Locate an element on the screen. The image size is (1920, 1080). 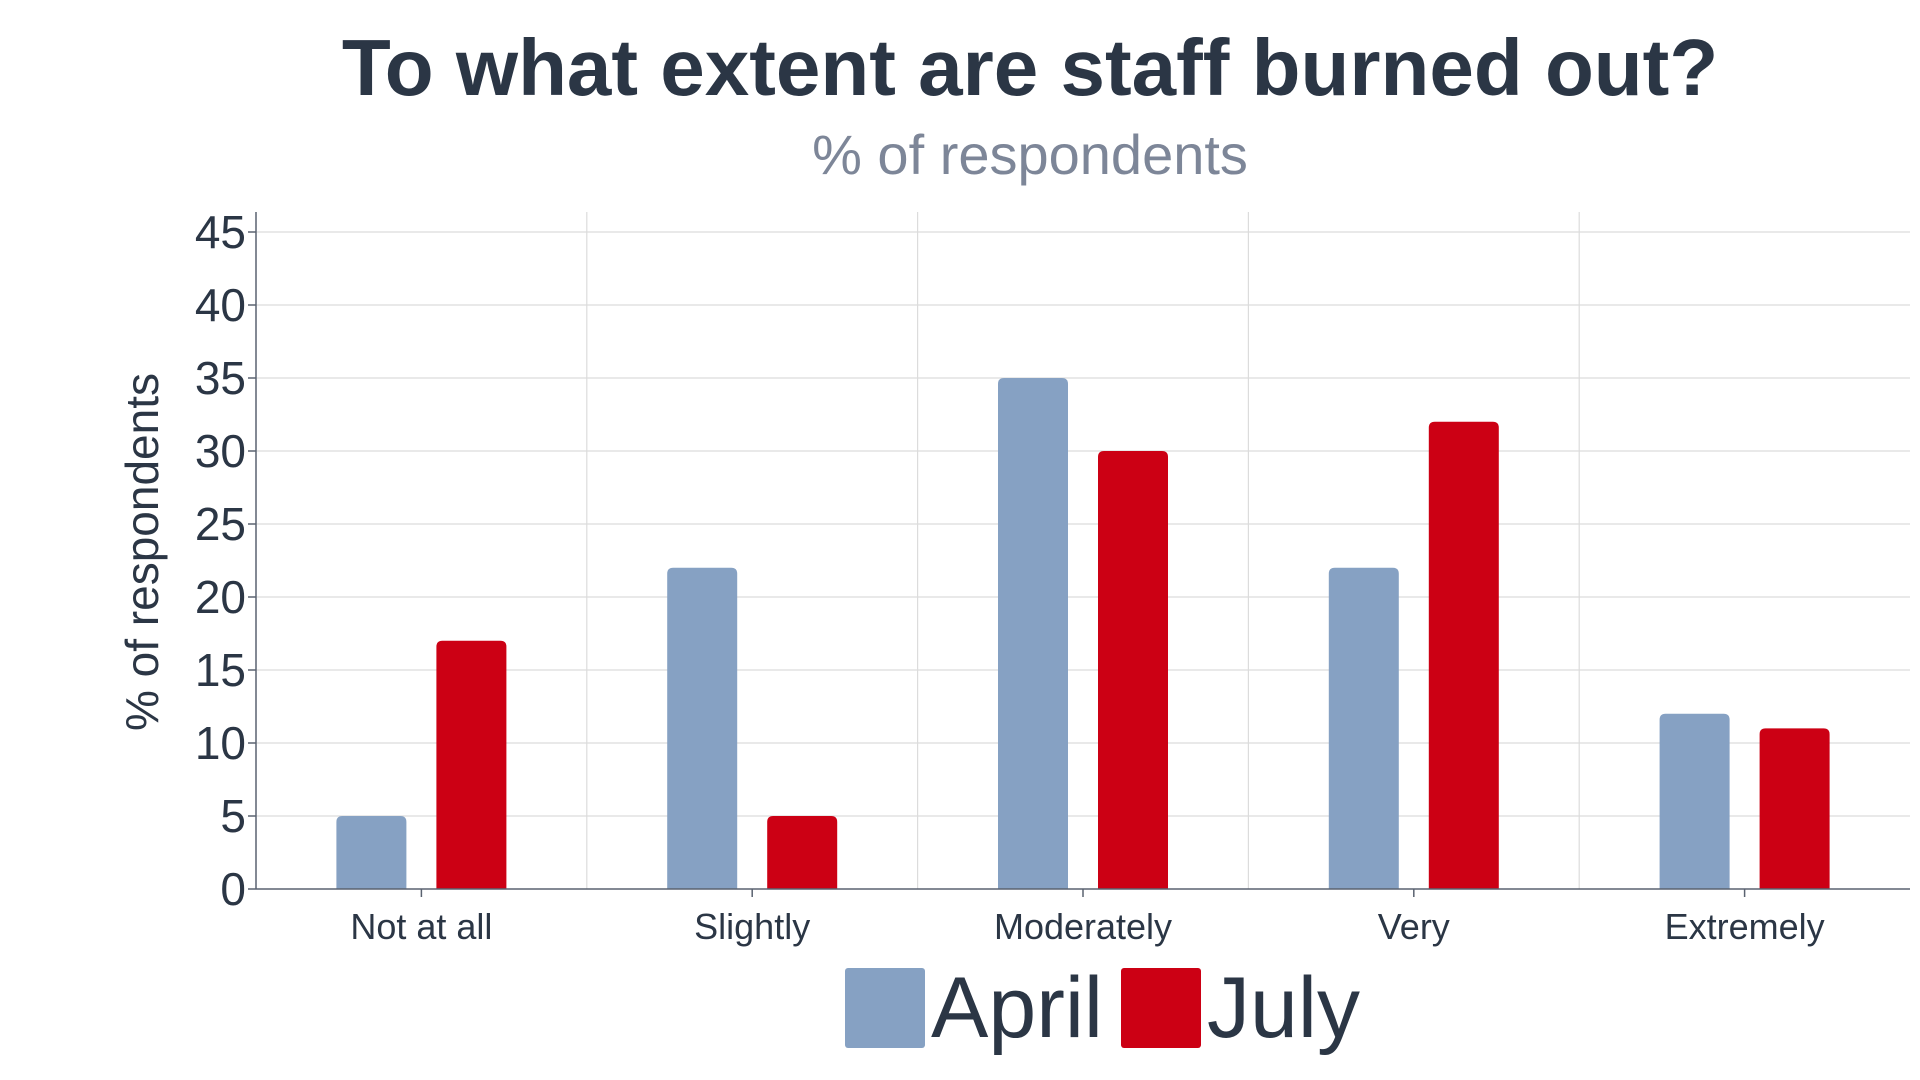
y-tick-label: 10 is located at coordinates (220, 743).